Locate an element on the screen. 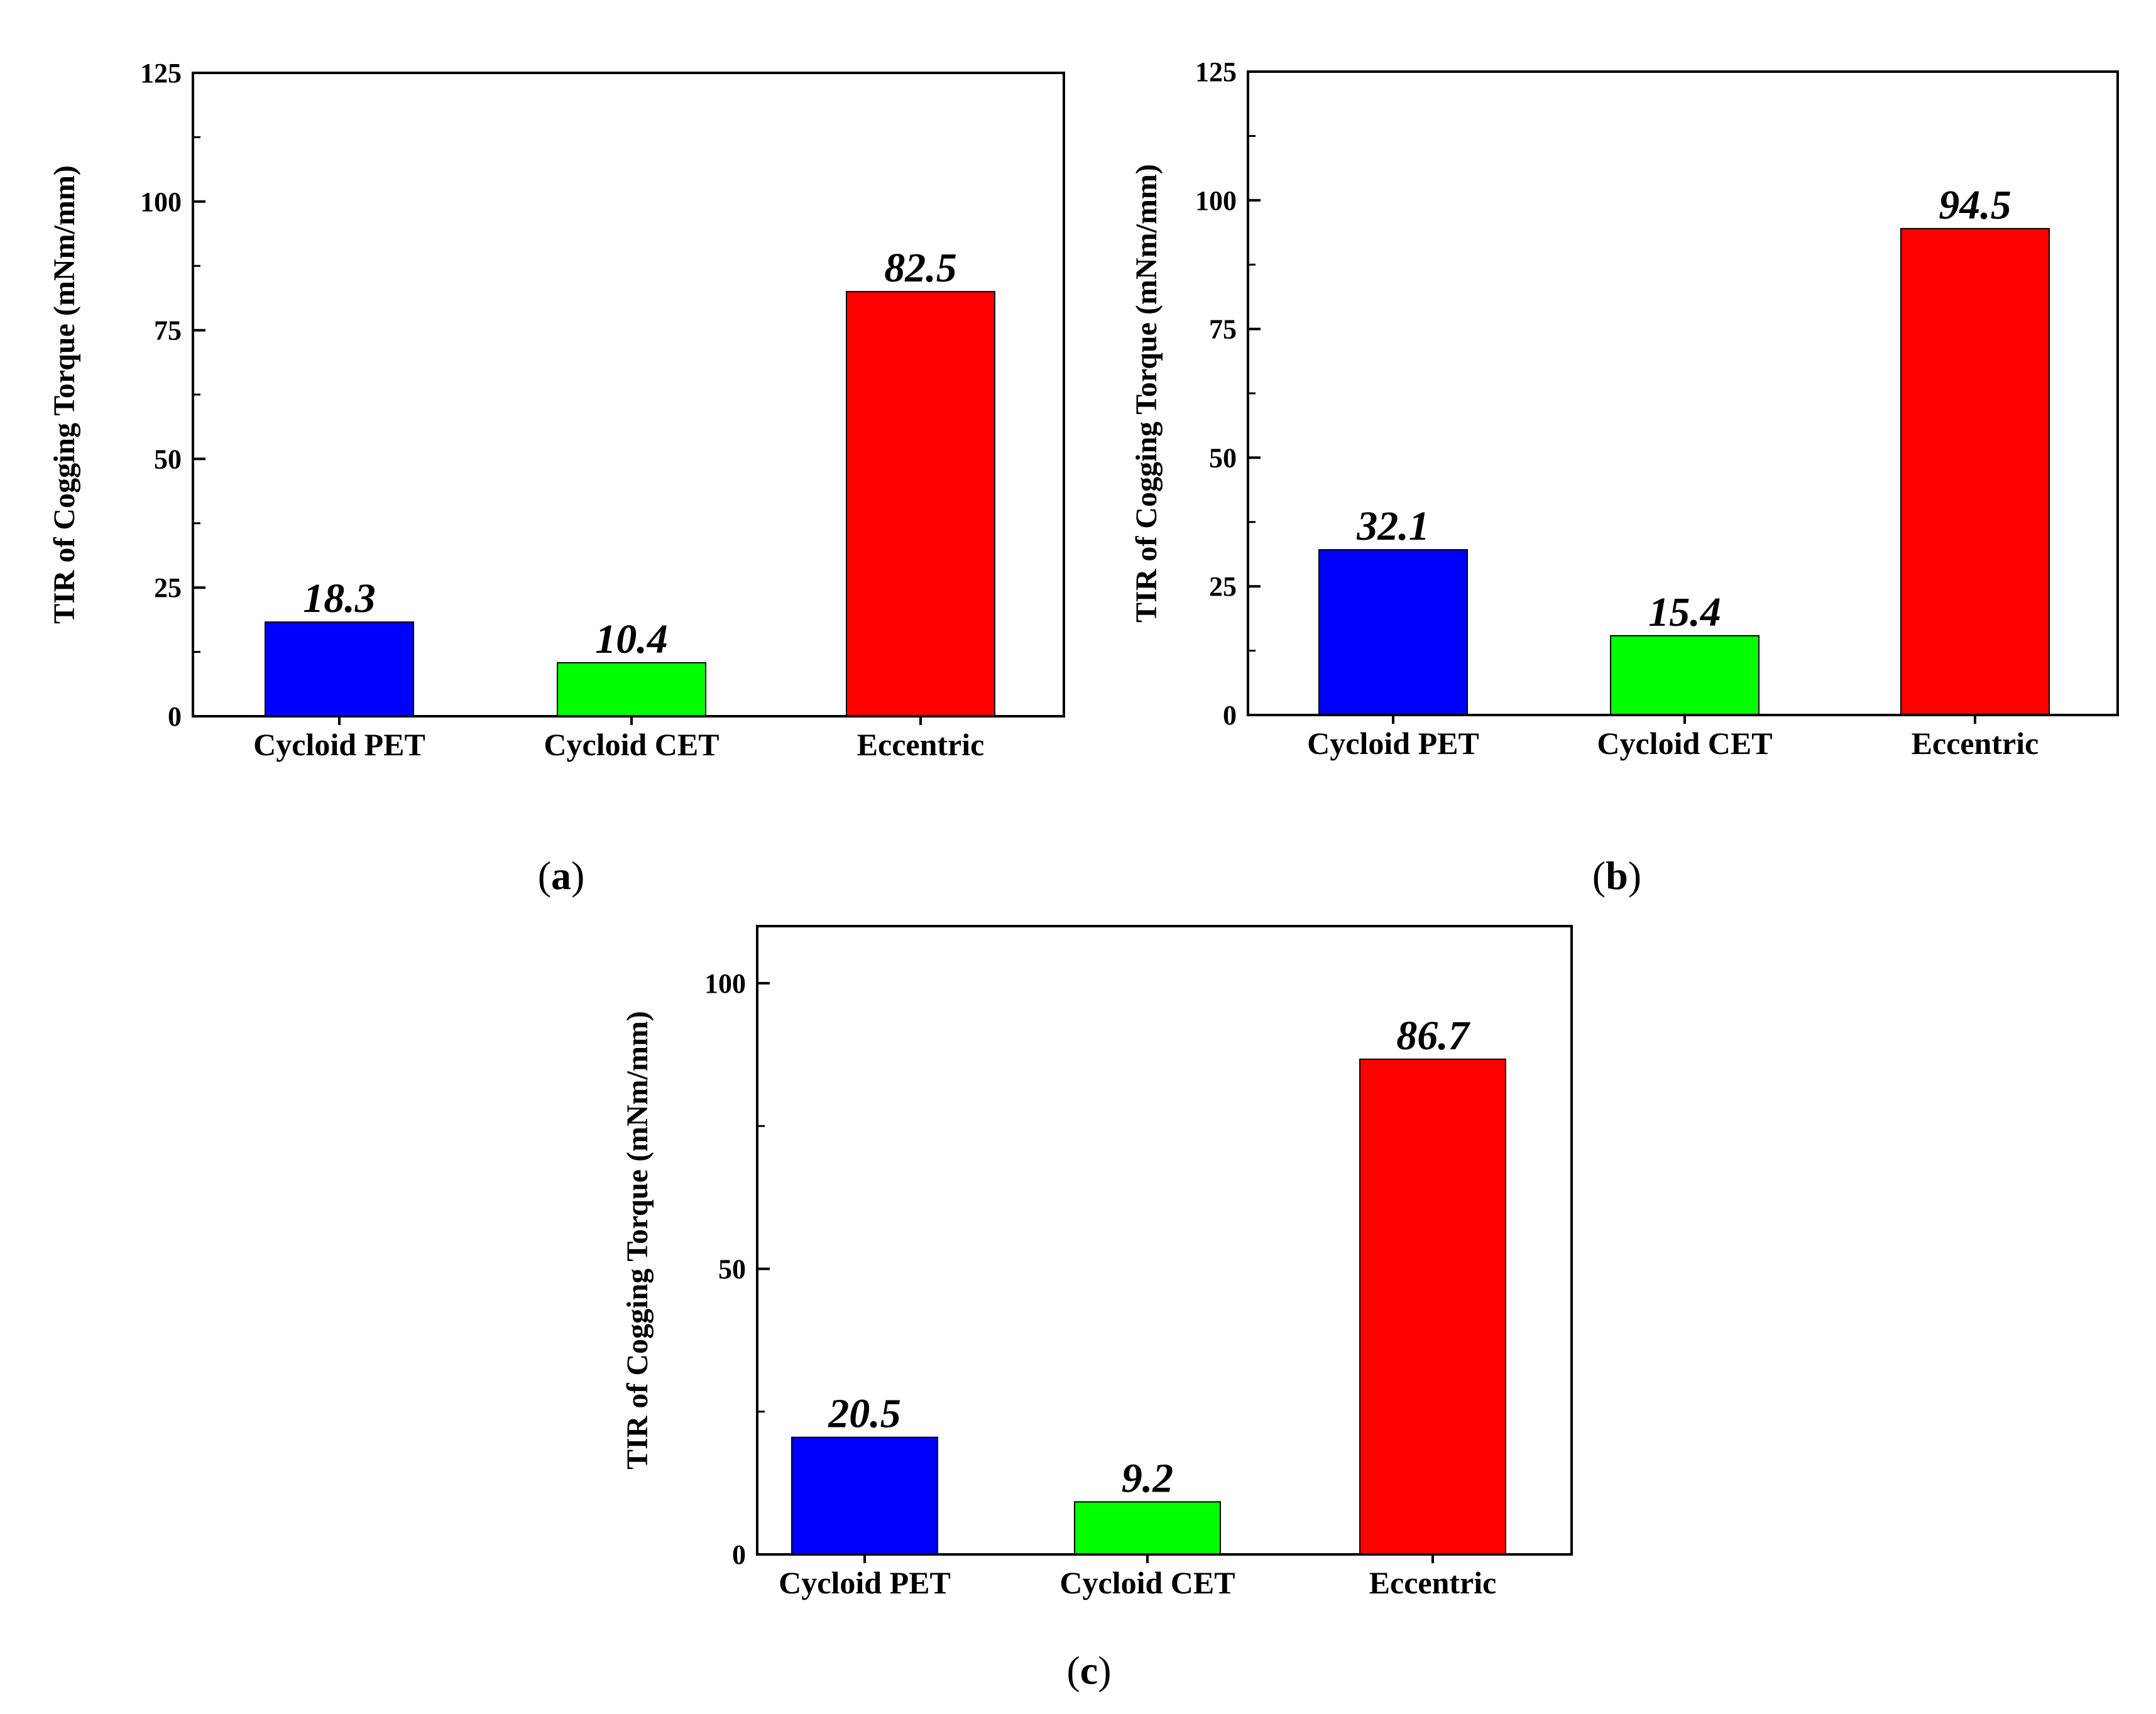 The height and width of the screenshot is (1714, 2156). y-tick-label-a-1: 25 is located at coordinates (168, 587).